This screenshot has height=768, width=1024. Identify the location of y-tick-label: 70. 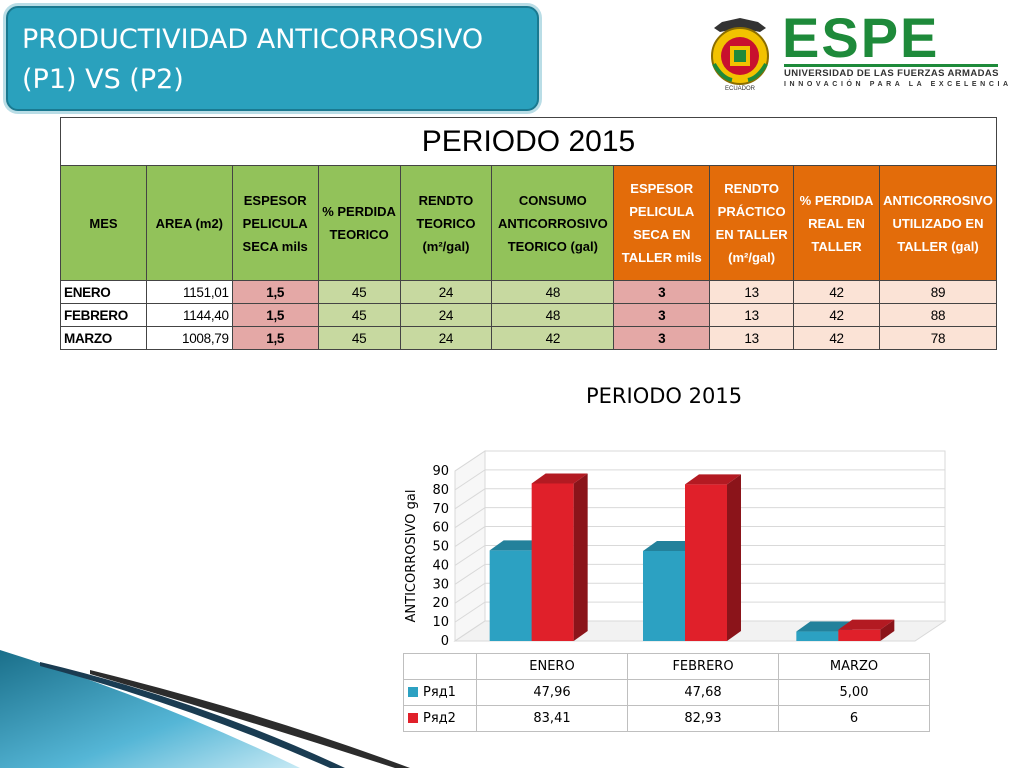
(440, 509).